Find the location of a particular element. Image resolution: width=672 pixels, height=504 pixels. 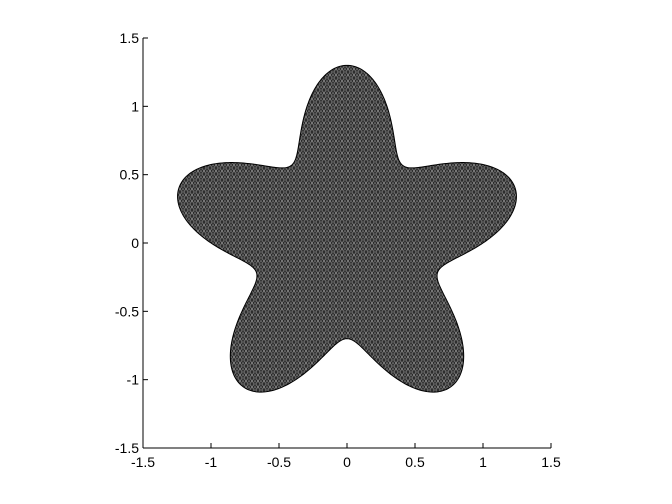

y-tick-label: 0.5 is located at coordinates (130, 175).